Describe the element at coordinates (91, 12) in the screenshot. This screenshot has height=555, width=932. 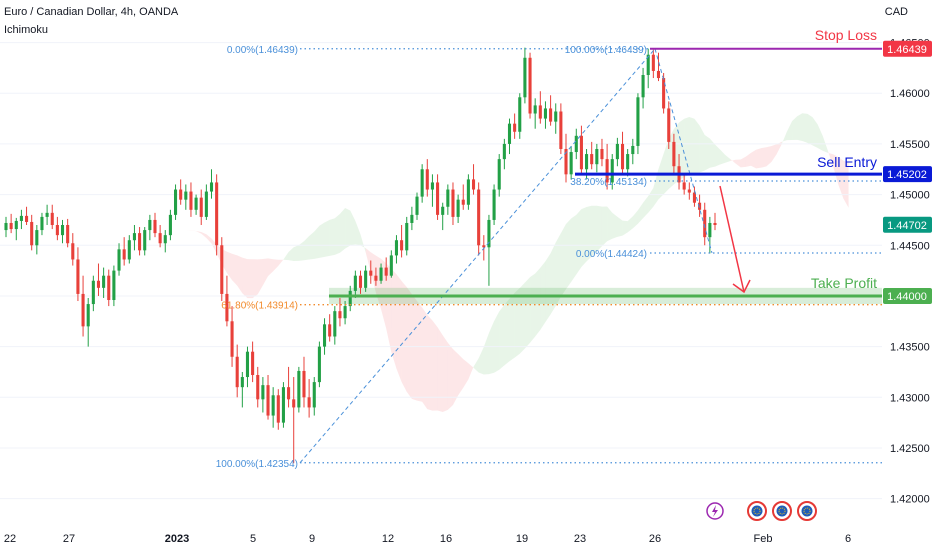
I see `symbol-title: Euro / Canadian Dollar, 4h, OANDA` at that location.